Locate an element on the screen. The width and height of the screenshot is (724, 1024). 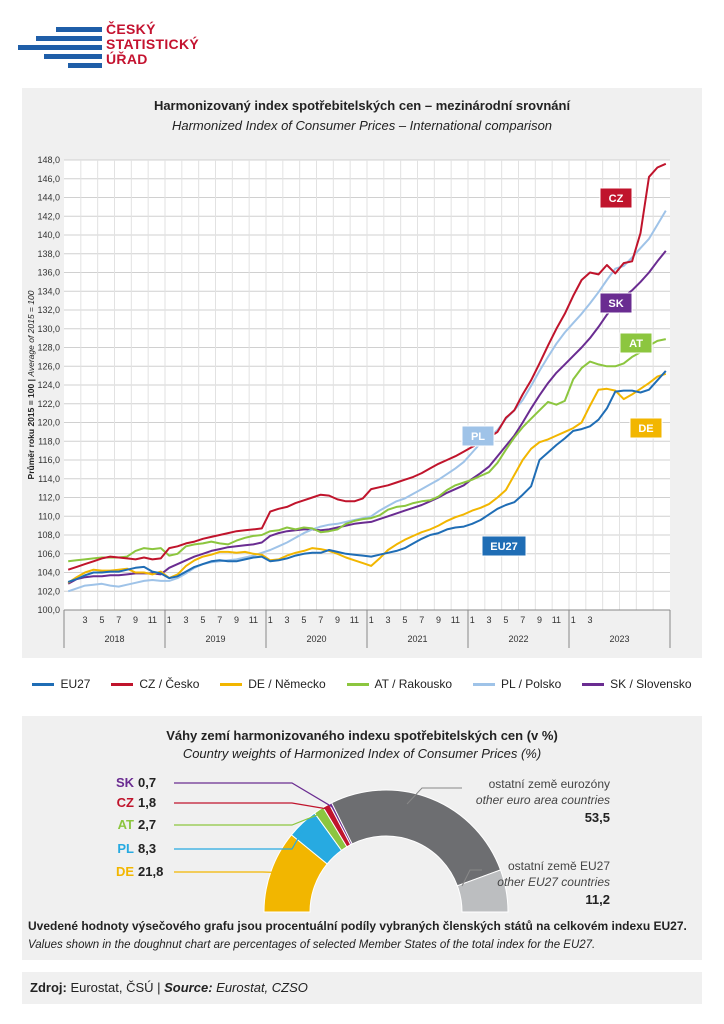
series-callout-sk is located at coordinates (616, 303).